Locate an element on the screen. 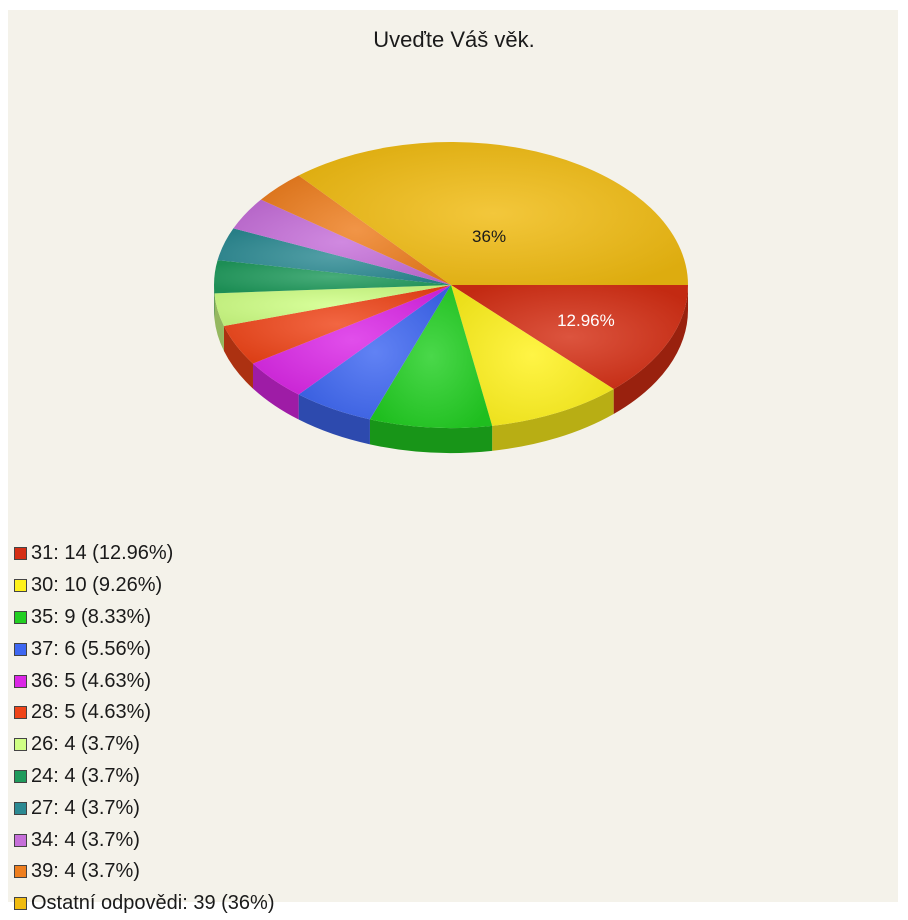 Image resolution: width=908 pixels, height=920 pixels. legend-label: 35: 9 (8.33%) is located at coordinates (91, 617).